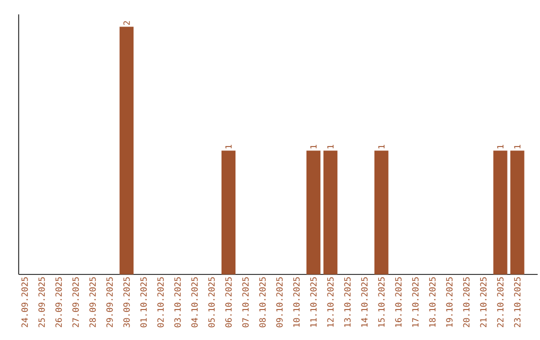 The width and height of the screenshot is (540, 340). I want to click on x-tick-label: 27.09.2025, so click(75, 302).